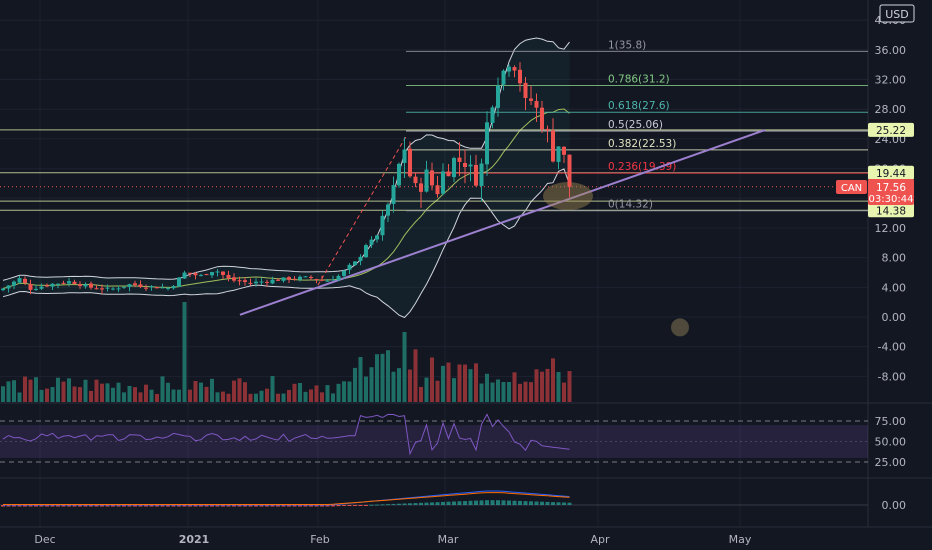  What do you see at coordinates (639, 106) in the screenshot?
I see `fib-level-label: 0.618(27.6)` at bounding box center [639, 106].